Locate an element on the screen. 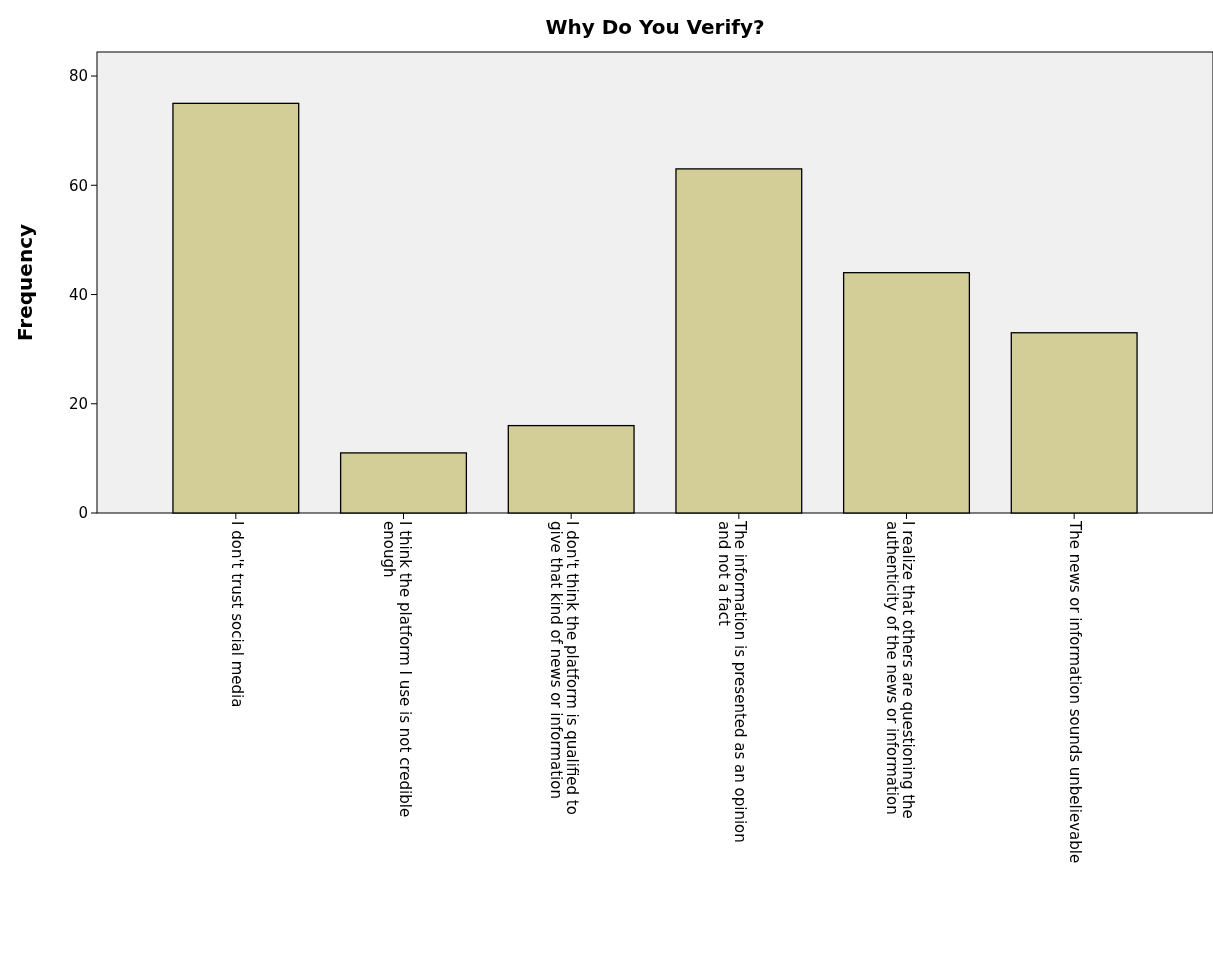 This screenshot has width=1213, height=974. y-axis-title: Frequency is located at coordinates (25, 282).